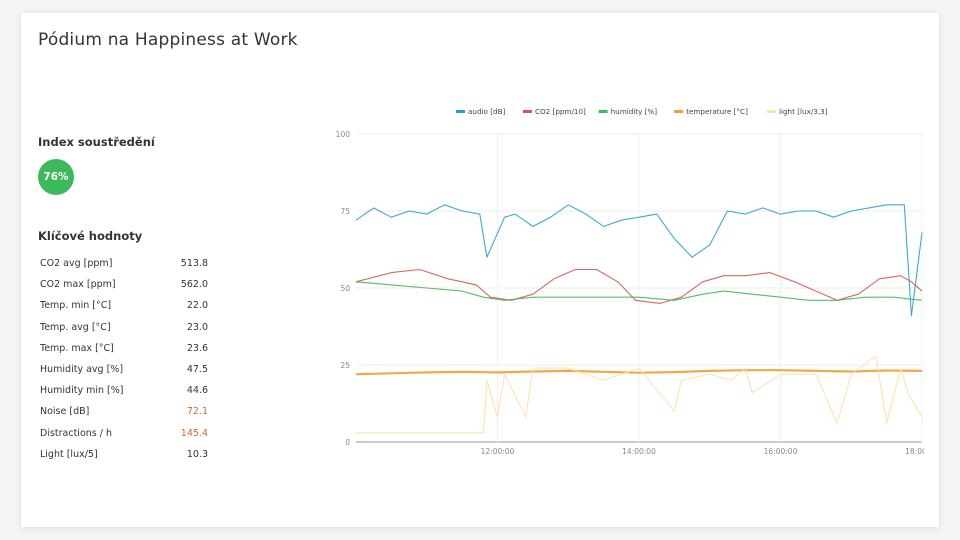 This screenshot has width=960, height=540. I want to click on key-value-value: 47.5, so click(197, 370).